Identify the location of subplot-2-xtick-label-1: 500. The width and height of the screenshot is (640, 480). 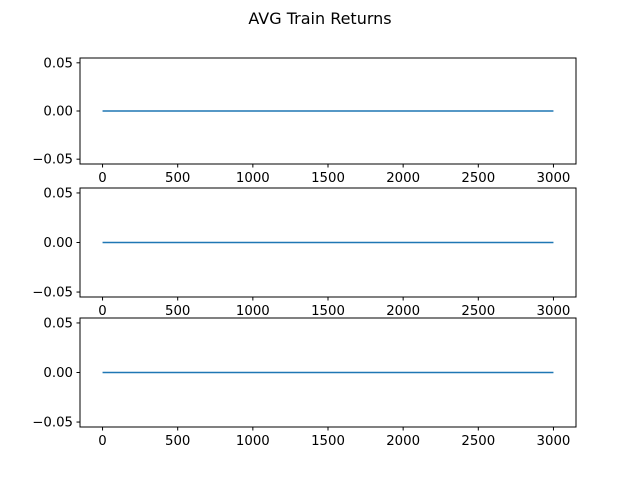
(177, 311).